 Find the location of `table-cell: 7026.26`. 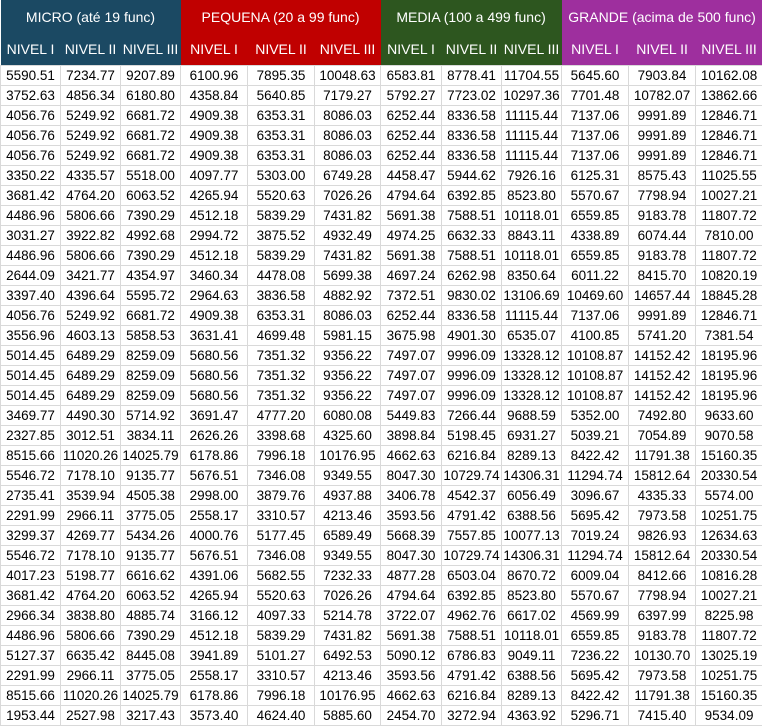

table-cell: 7026.26 is located at coordinates (348, 595).